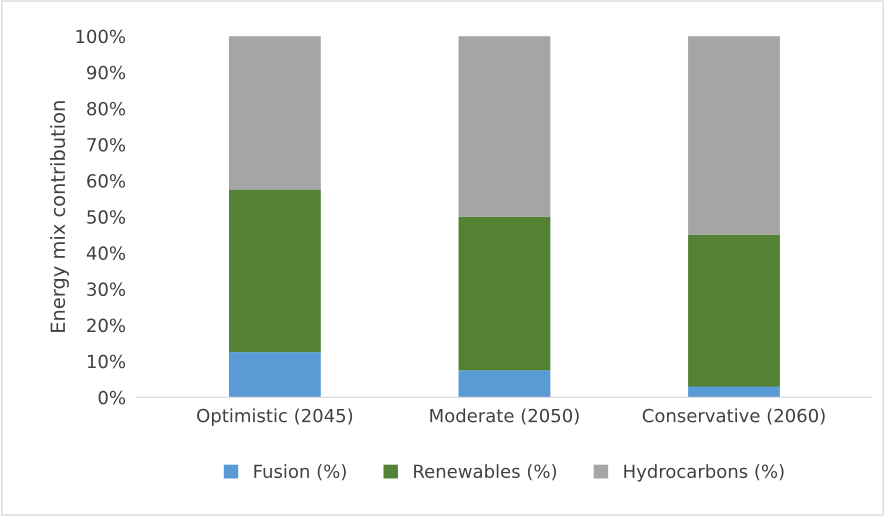 The height and width of the screenshot is (516, 885). Describe the element at coordinates (112, 397) in the screenshot. I see `y-tick-label: 0%` at that location.